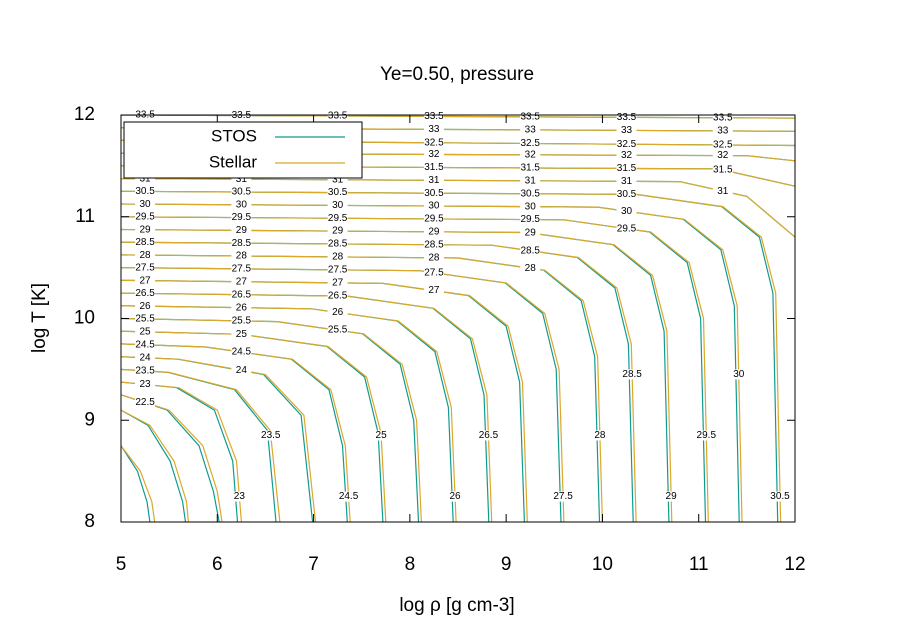 The width and height of the screenshot is (913, 640). I want to click on contour-label: 32.5, so click(434, 142).